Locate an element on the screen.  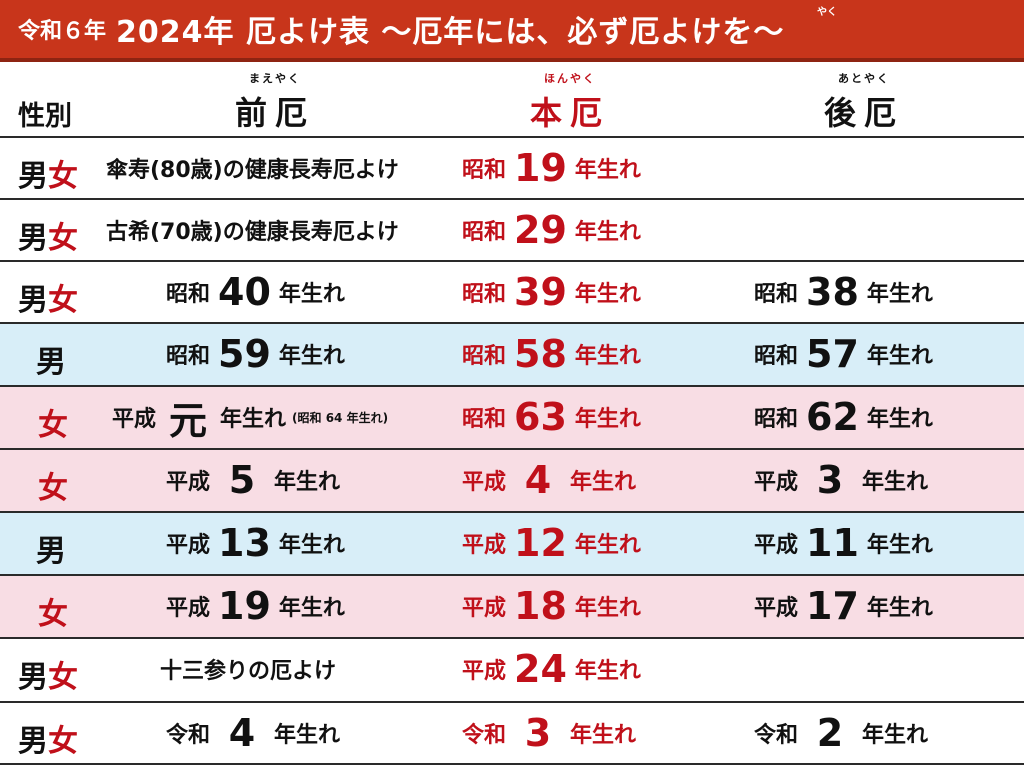
before-cell-year: 19 is located at coordinates (244, 606).